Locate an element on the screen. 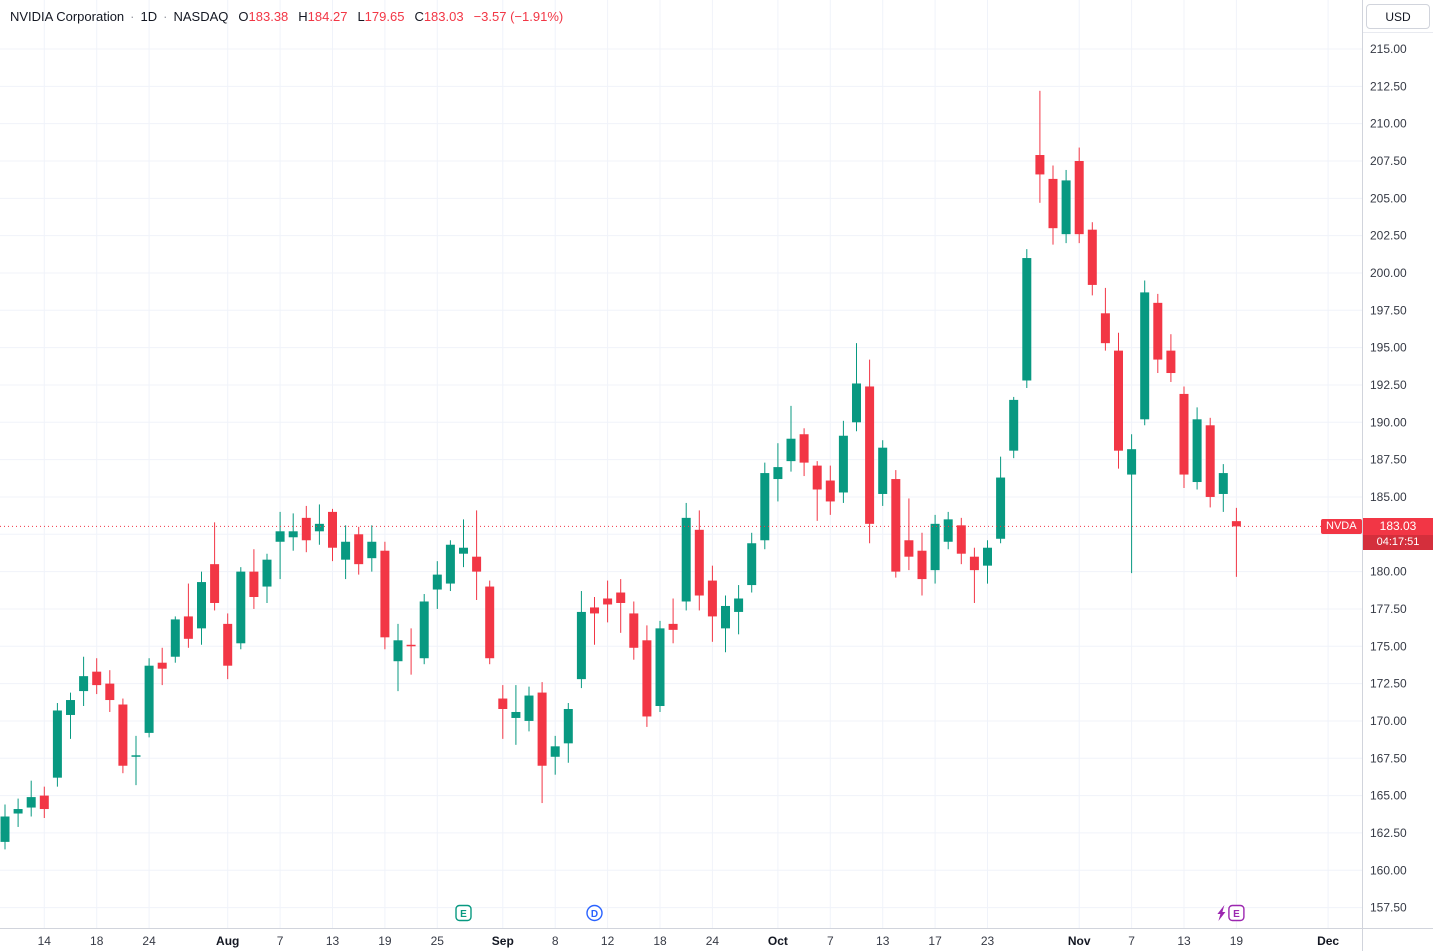  price-axis-label: 172.50 is located at coordinates (1388, 684).